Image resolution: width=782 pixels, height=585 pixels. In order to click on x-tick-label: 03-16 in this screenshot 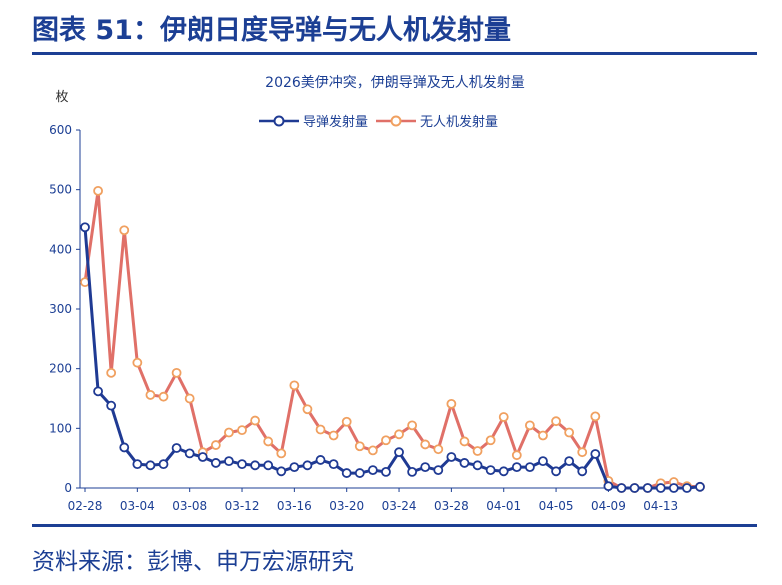, I will do `click(294, 506)`.